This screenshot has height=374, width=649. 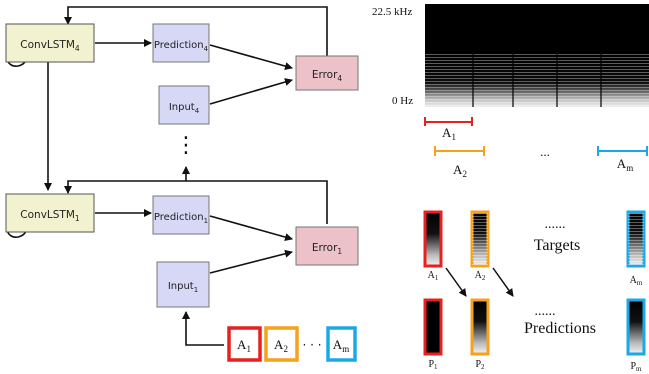 I want to click on arrow-a2-to-next, so click(x=503, y=282).